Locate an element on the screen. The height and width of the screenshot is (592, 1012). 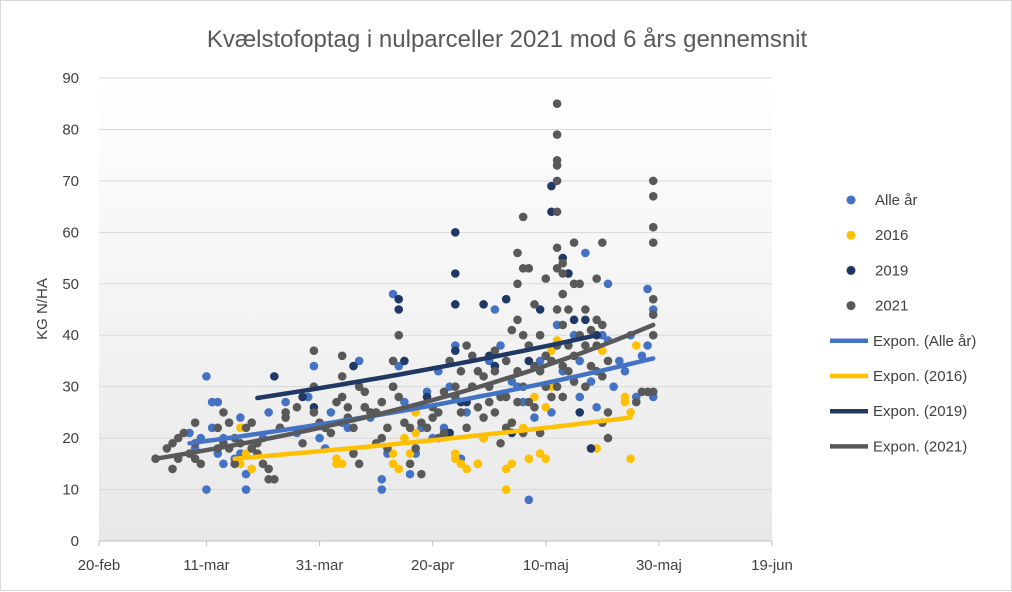
x-tick-label: 30-maj is located at coordinates (659, 565).